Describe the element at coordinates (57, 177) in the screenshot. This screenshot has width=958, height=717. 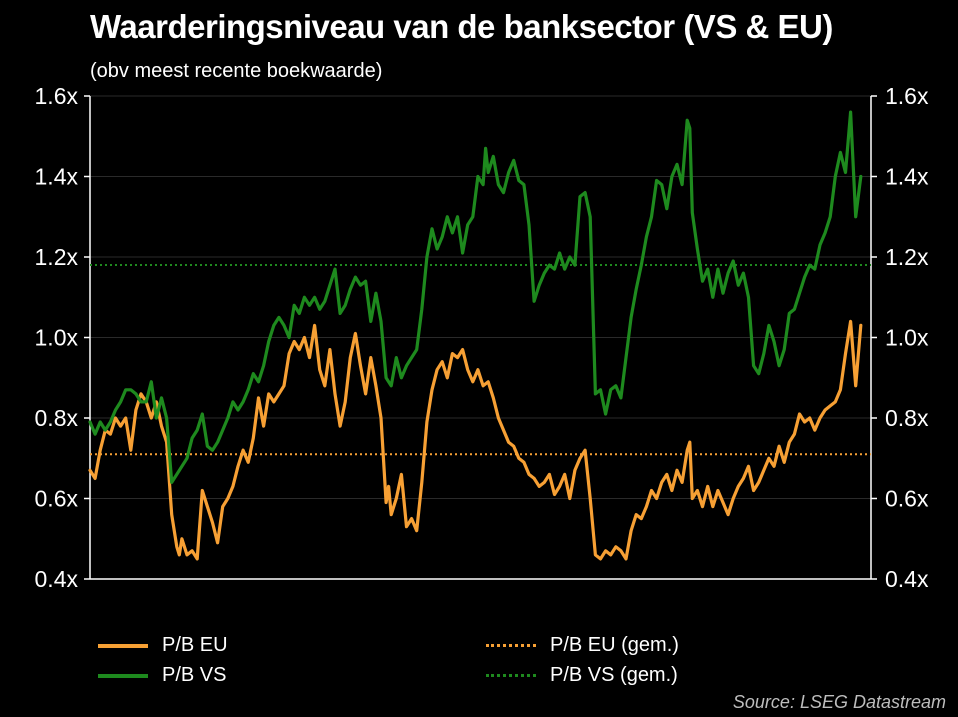
I see `y-tick-label-left-5: 1.4x` at that location.